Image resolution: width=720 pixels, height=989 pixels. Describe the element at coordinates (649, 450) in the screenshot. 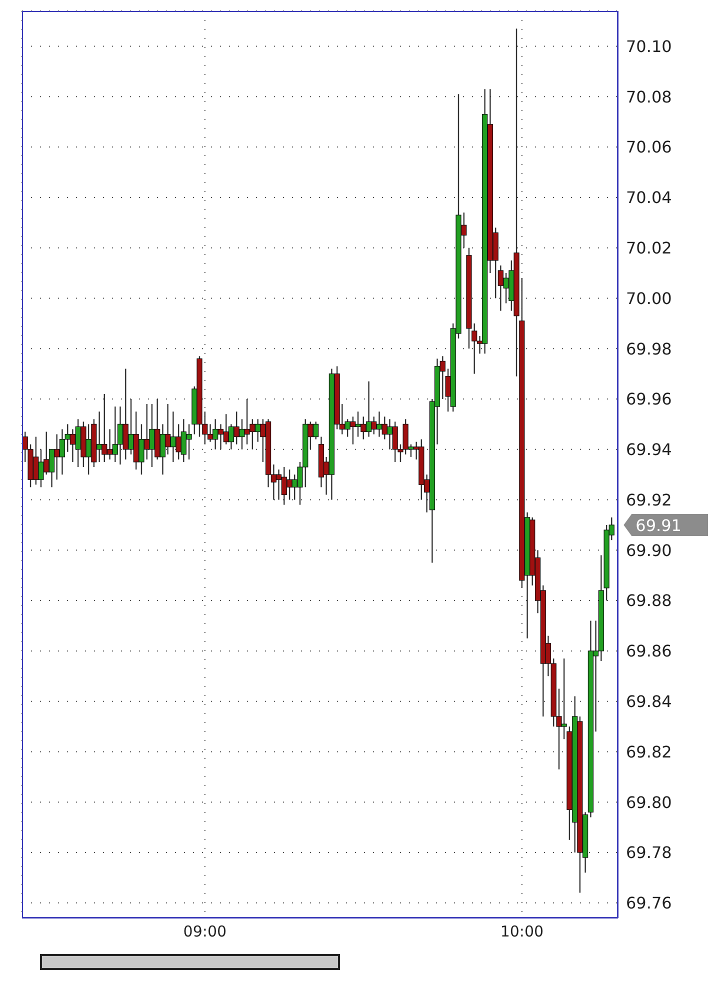

I see `y-tick-label: 69.94` at that location.